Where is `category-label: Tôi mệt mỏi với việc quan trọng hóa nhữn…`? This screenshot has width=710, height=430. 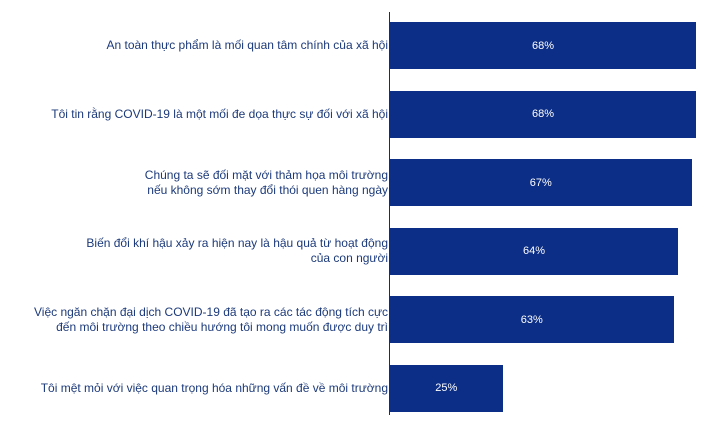 category-label: Tôi mệt mỏi với việc quan trọng hóa nhữn… is located at coordinates (214, 387).